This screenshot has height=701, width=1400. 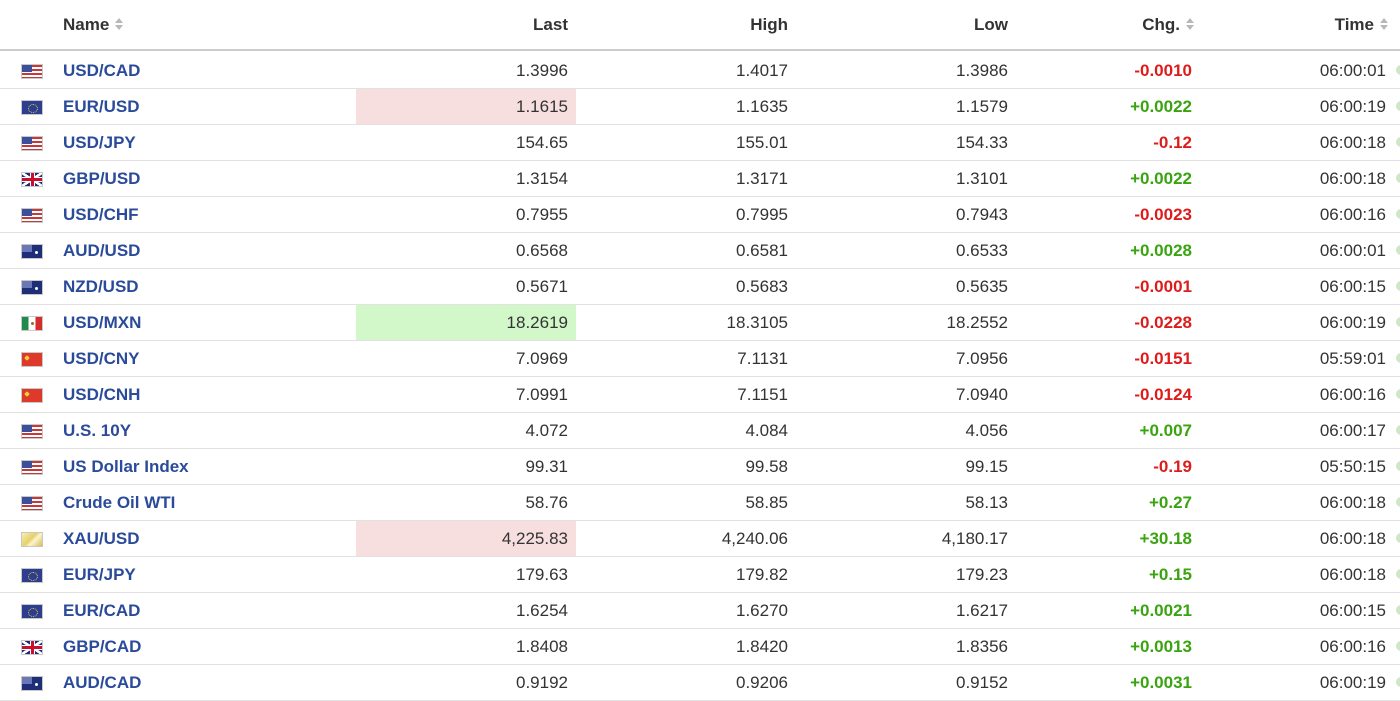 I want to click on high-price: 1.4017, so click(x=762, y=70).